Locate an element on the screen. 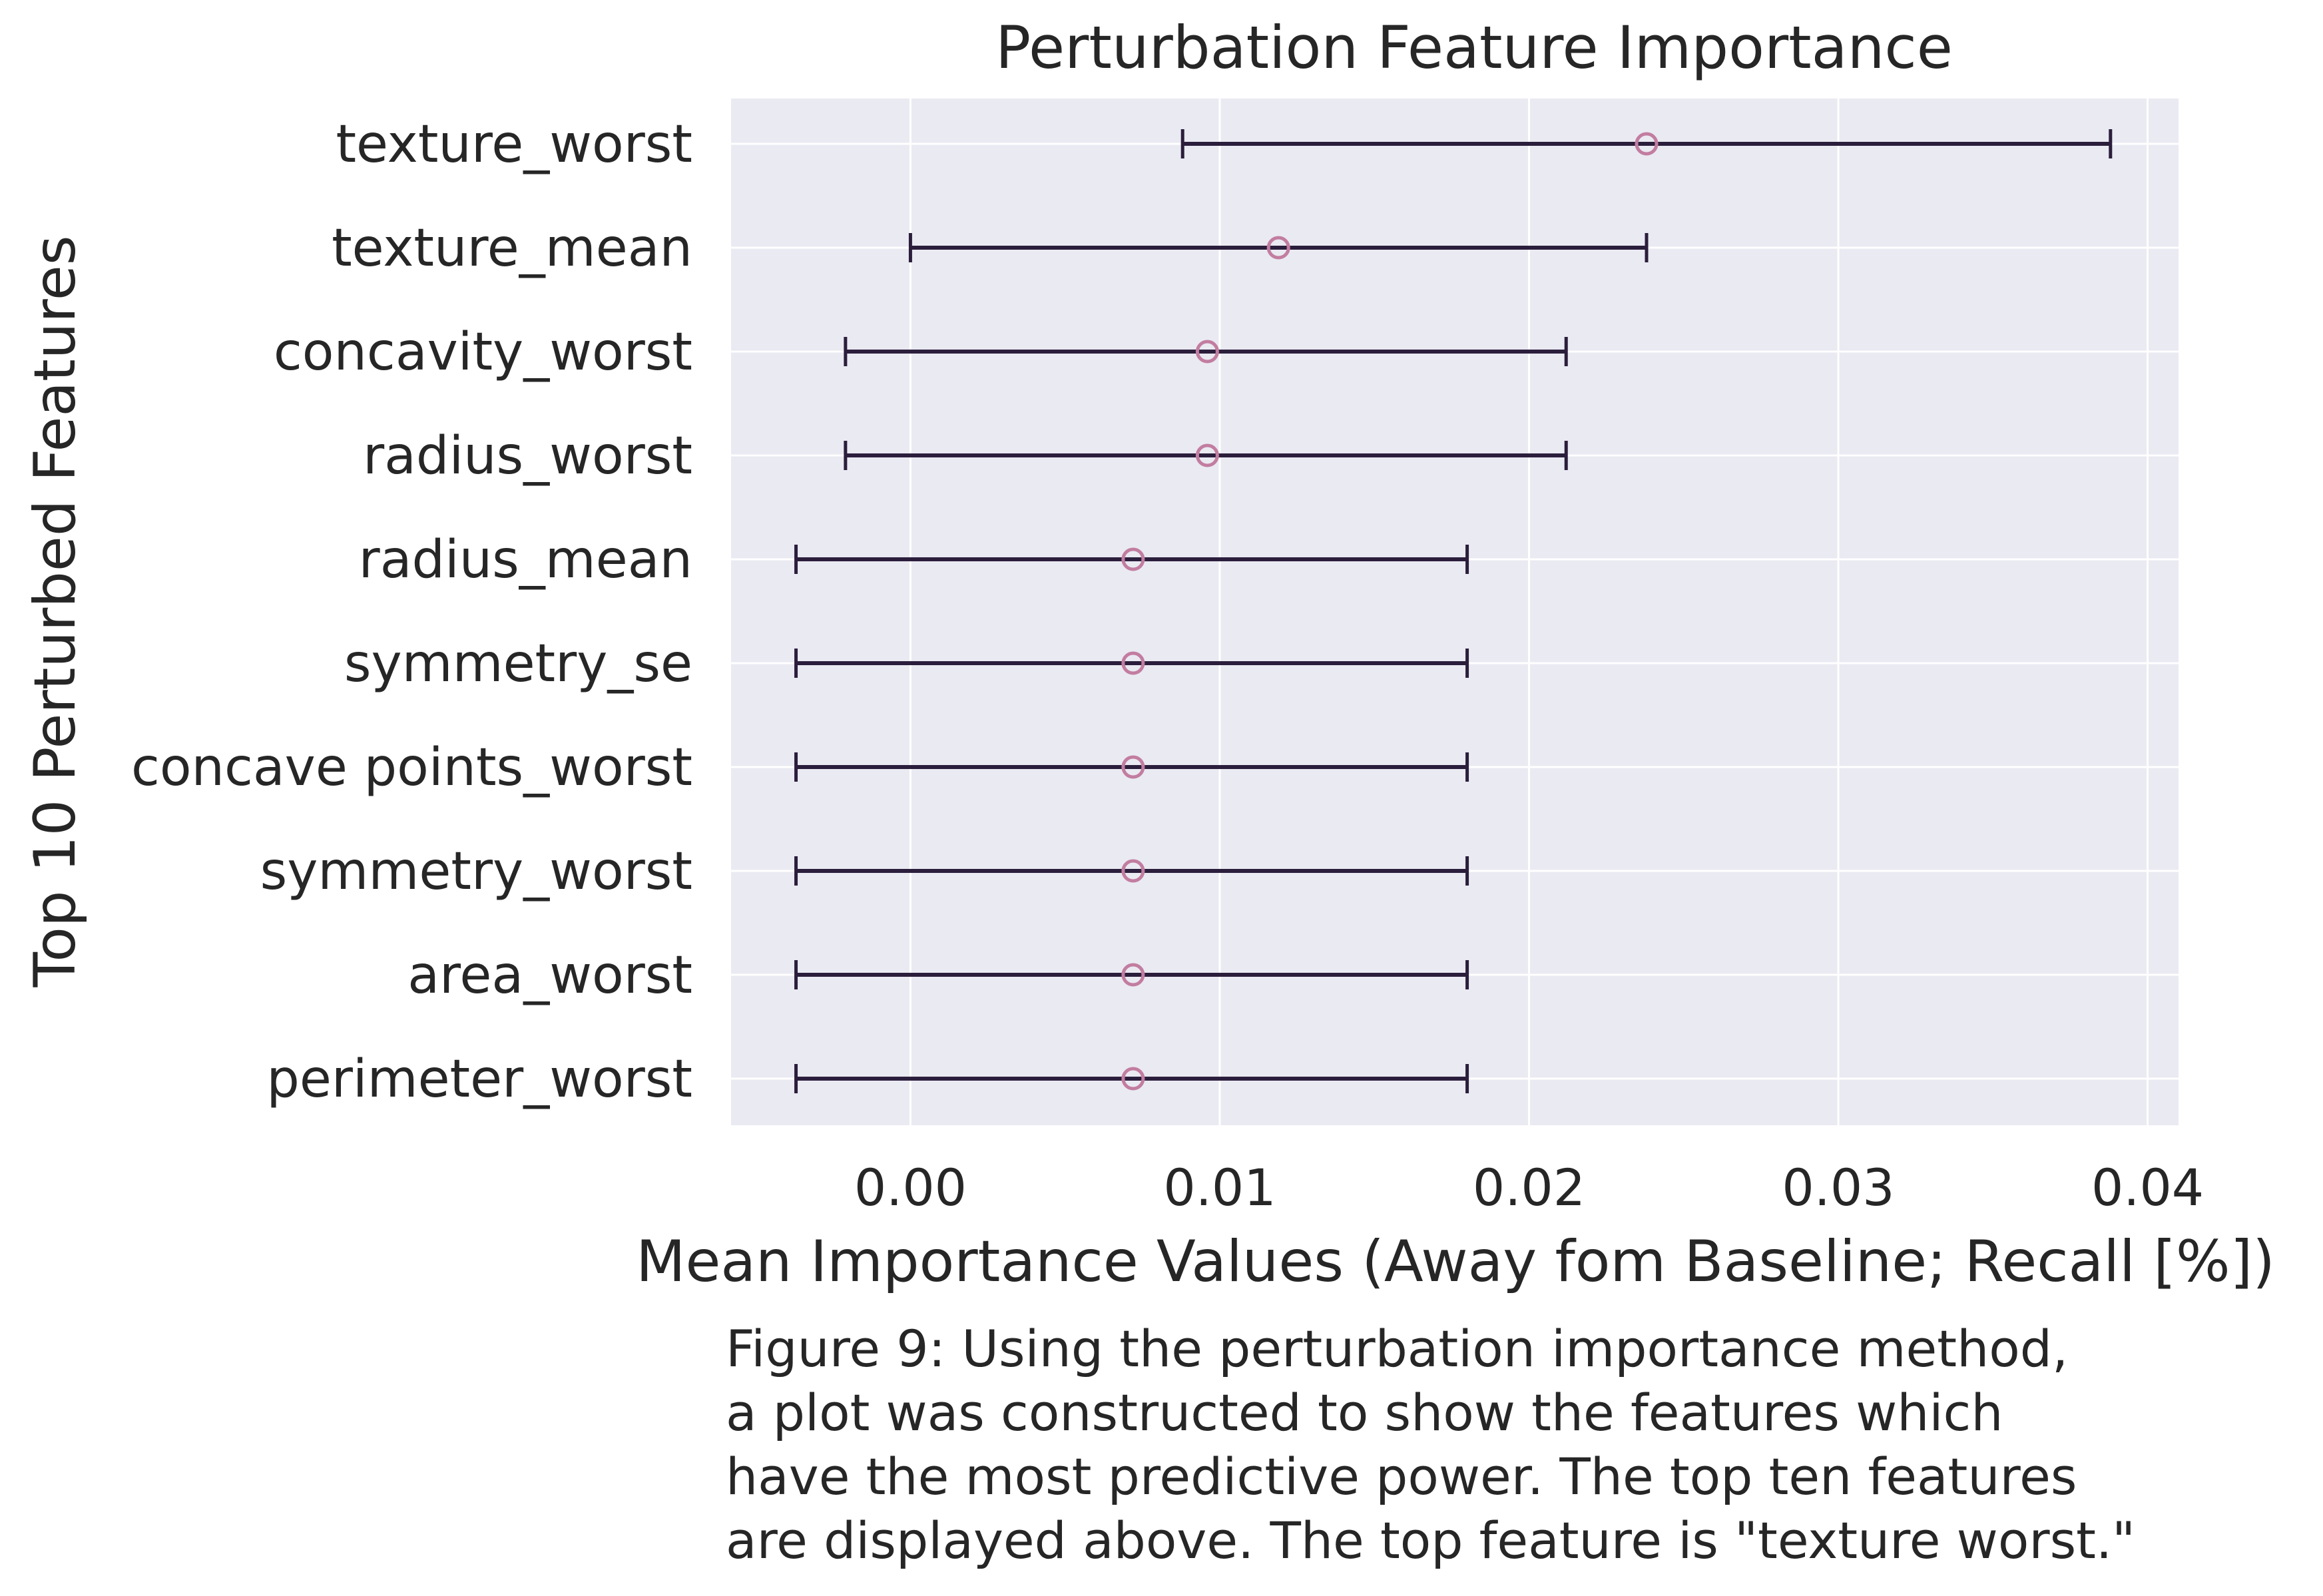  chart-title: Perturbation Feature Importance is located at coordinates (1474, 47).